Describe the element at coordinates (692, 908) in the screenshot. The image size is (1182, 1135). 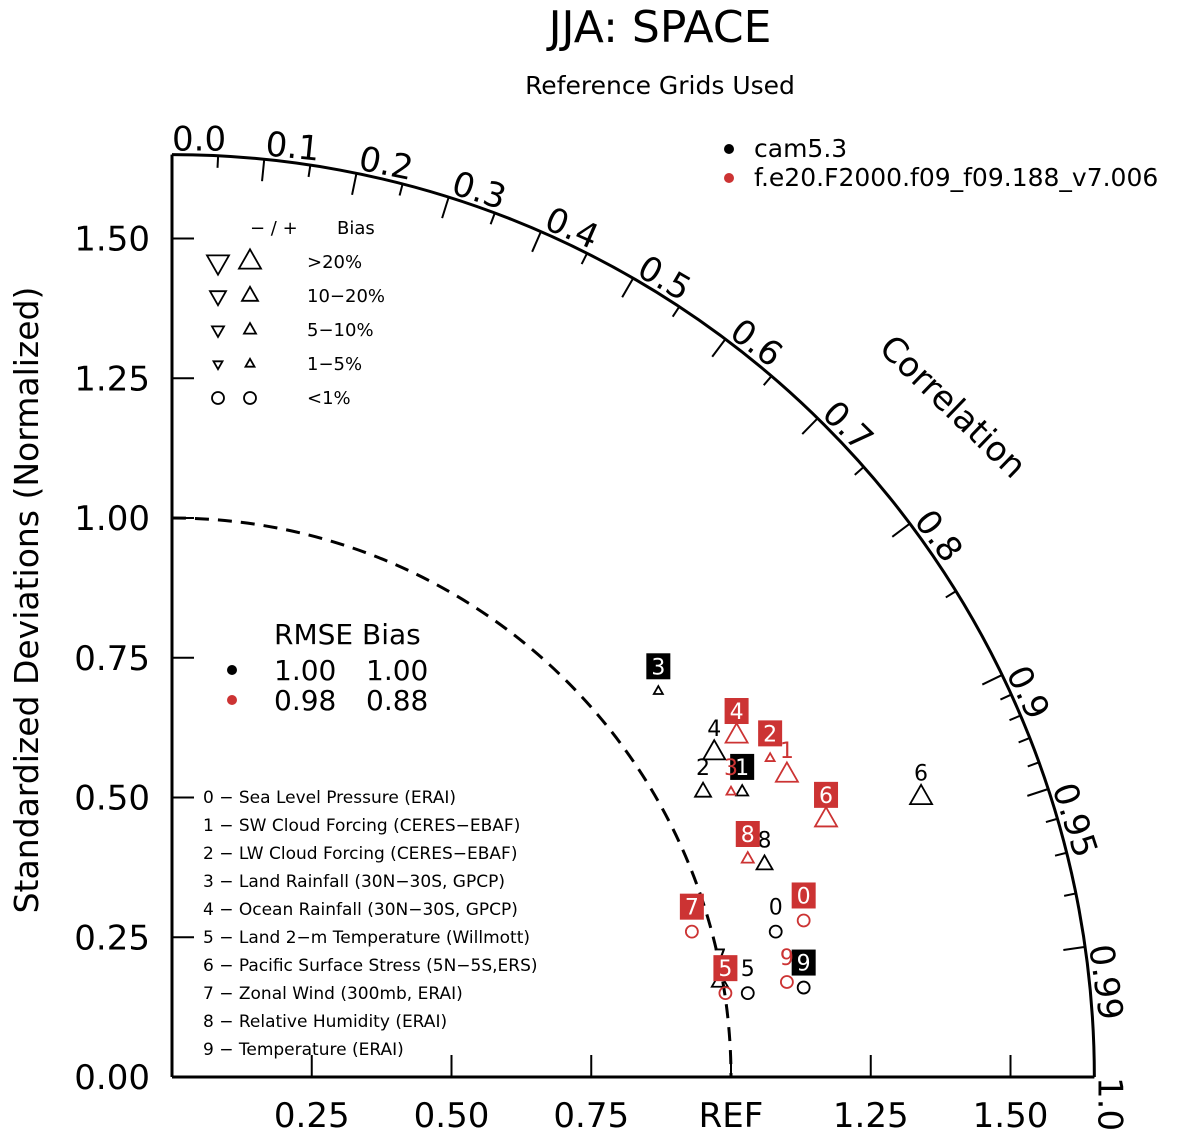
I see `data-point-label: 7` at that location.